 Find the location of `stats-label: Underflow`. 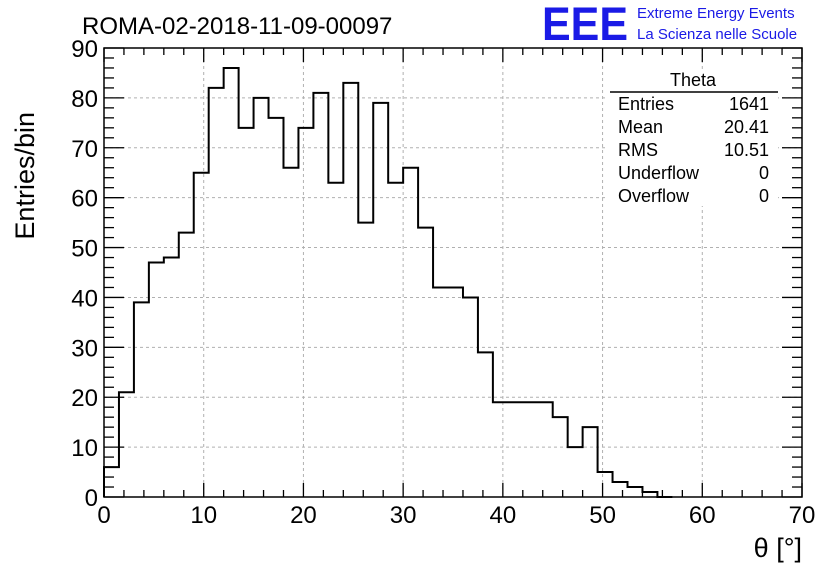

stats-label: Underflow is located at coordinates (659, 173).